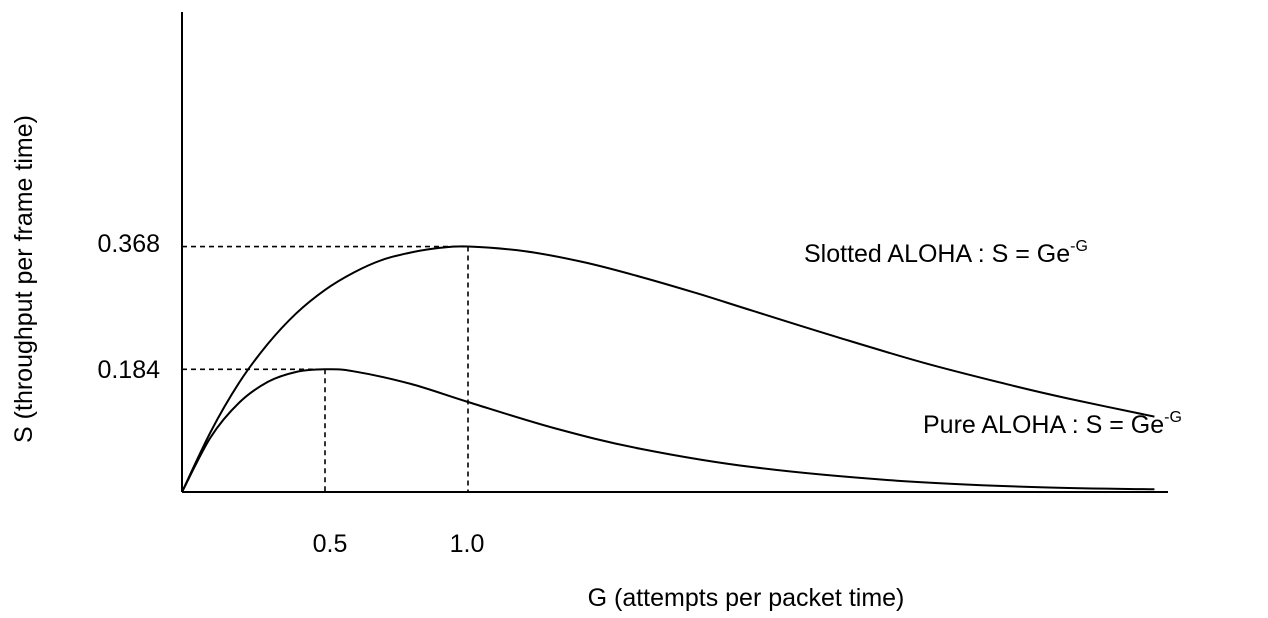  Describe the element at coordinates (330, 544) in the screenshot. I see `x-tick-label-05: 0.5` at that location.